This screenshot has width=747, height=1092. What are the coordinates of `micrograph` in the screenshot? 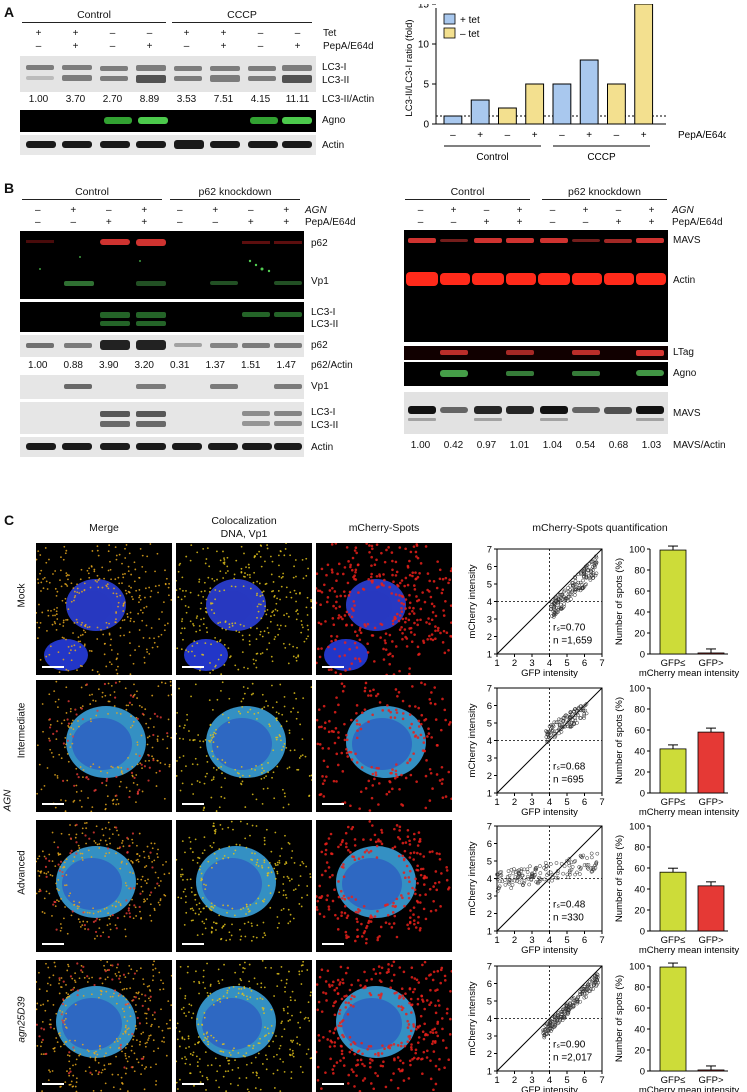 It's located at (244, 1026).